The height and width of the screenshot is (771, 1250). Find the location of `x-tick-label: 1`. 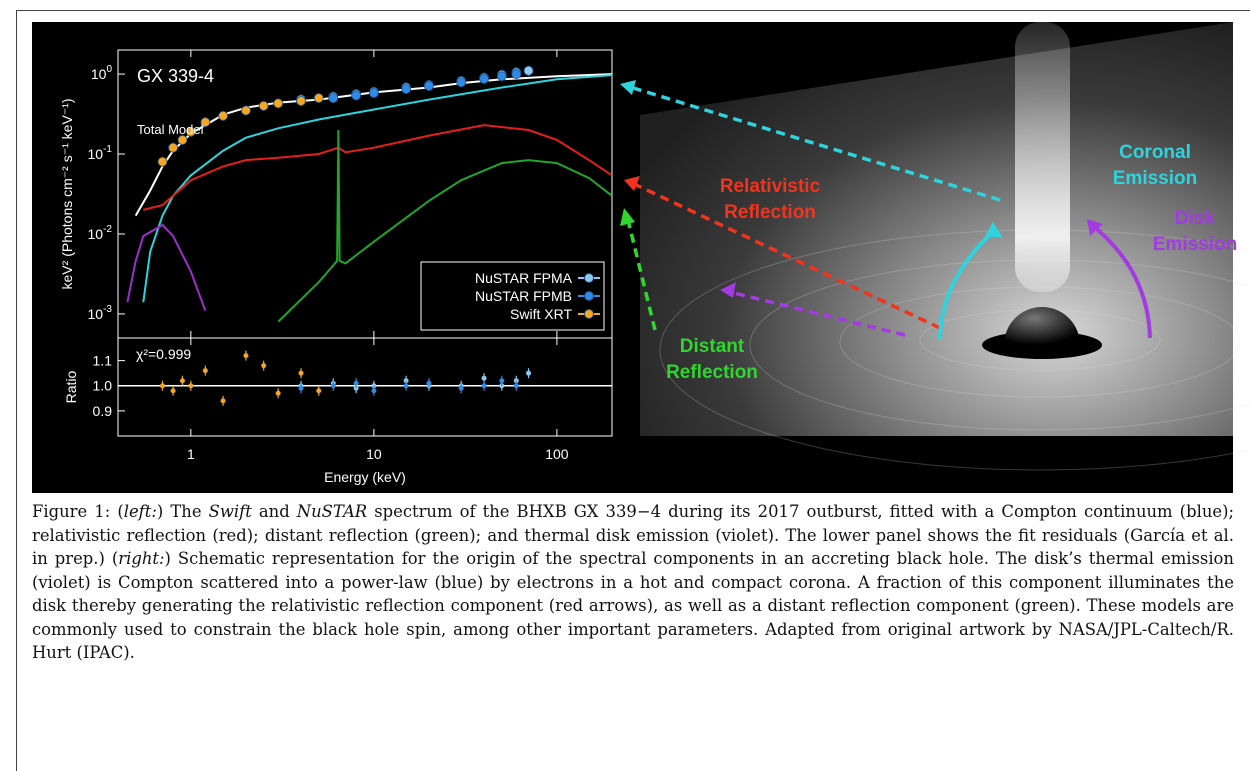

x-tick-label: 1 is located at coordinates (191, 454).